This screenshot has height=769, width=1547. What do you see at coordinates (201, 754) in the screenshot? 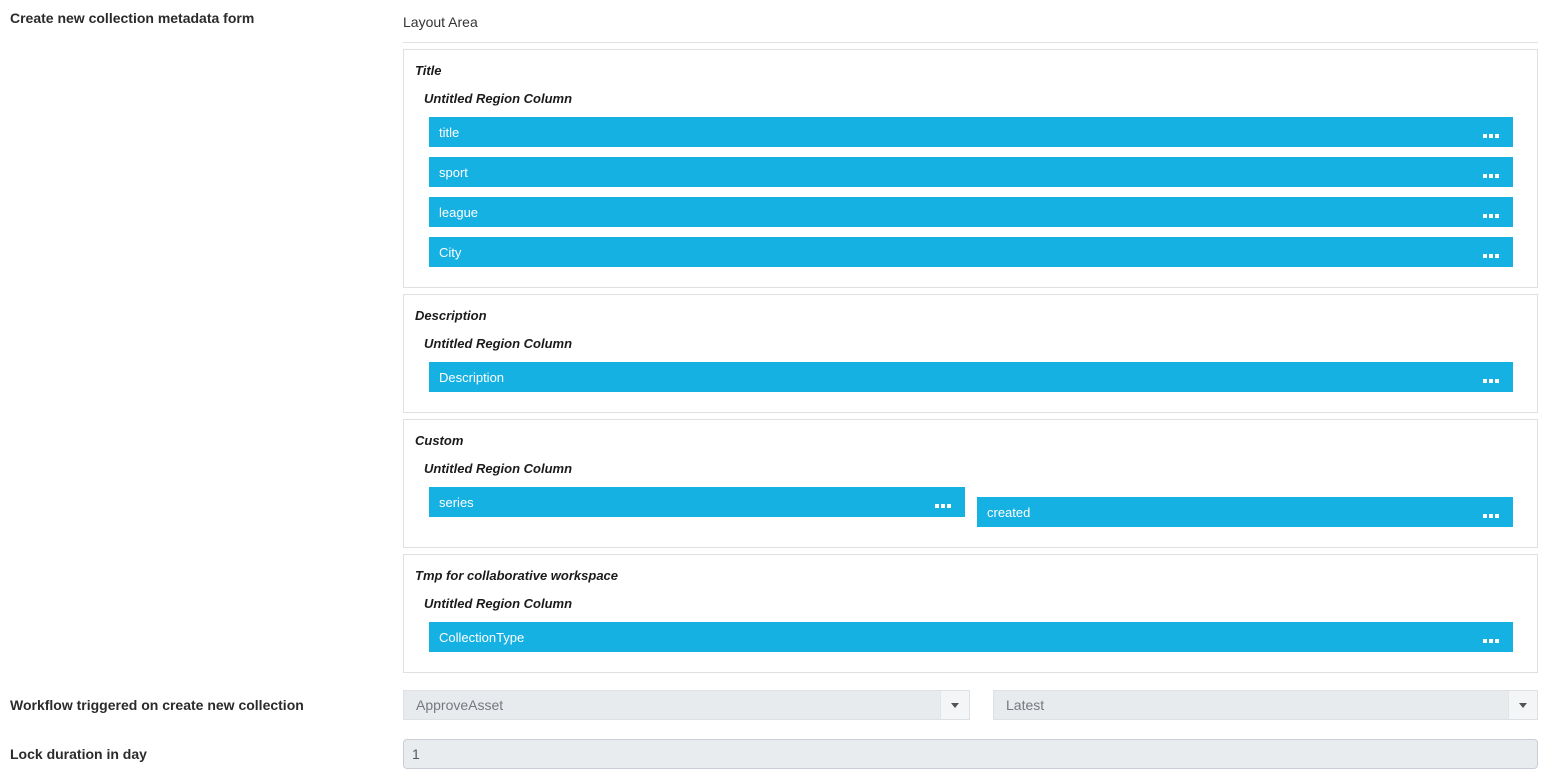
I see `left-label-column: Lock duration in day` at bounding box center [201, 754].